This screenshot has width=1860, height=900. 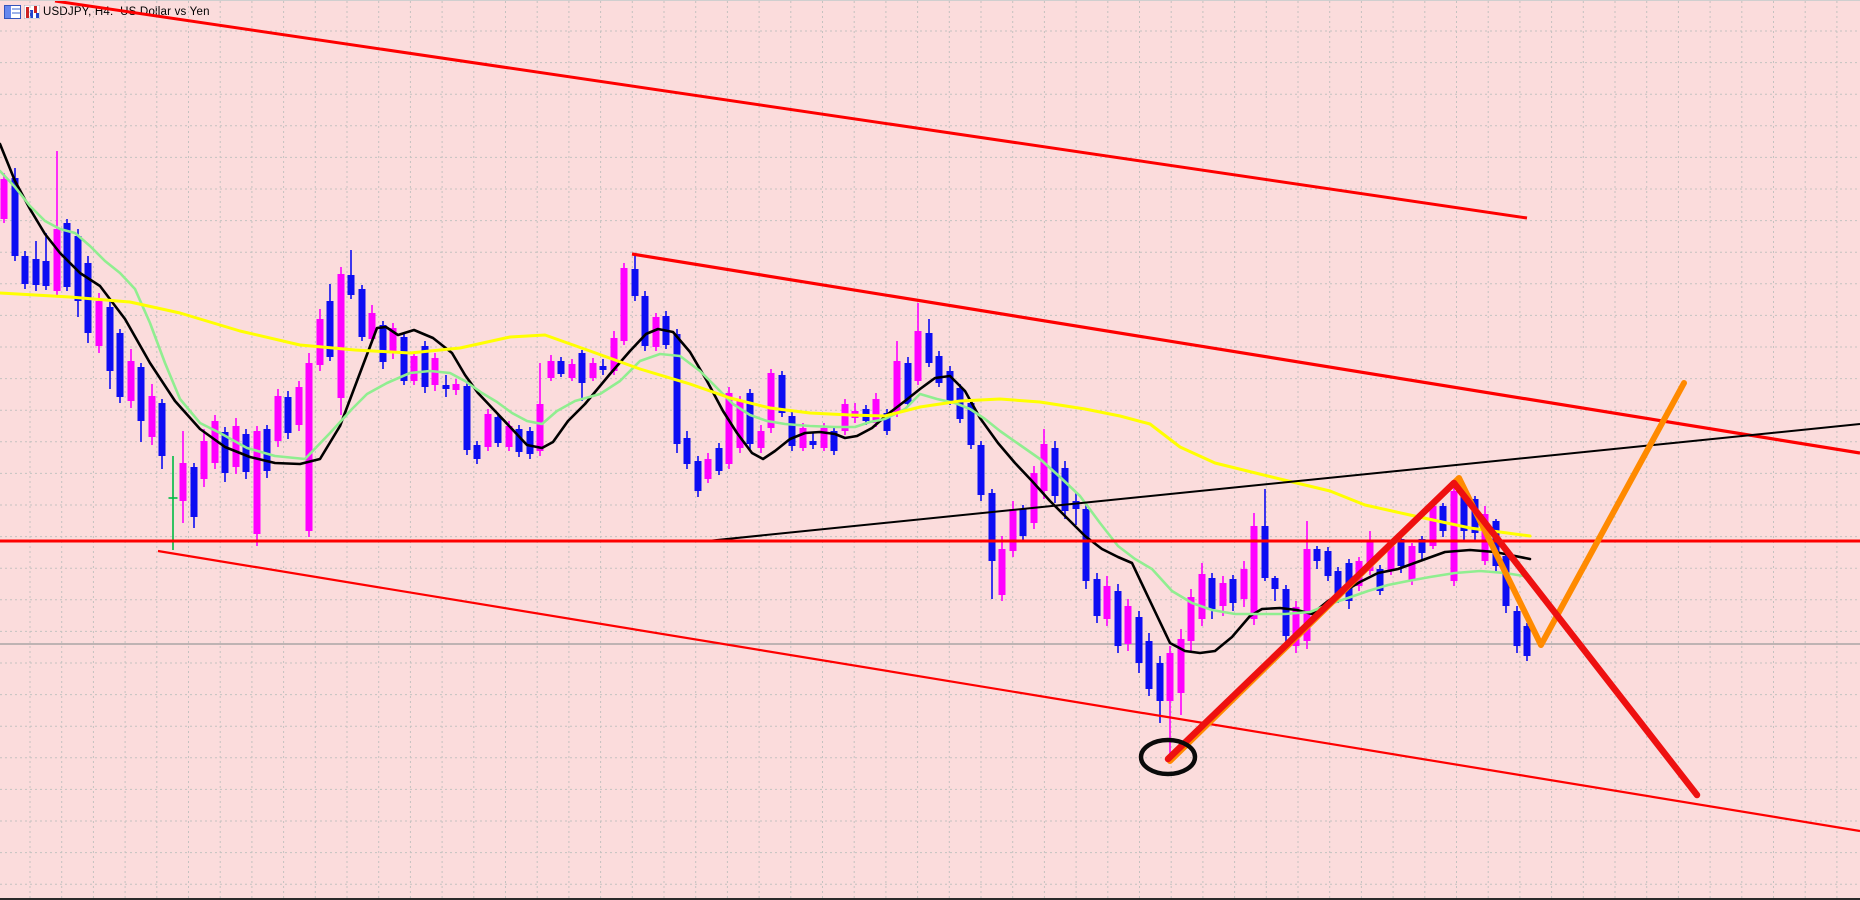 I want to click on projection-arrow-orange, so click(x=1427, y=572).